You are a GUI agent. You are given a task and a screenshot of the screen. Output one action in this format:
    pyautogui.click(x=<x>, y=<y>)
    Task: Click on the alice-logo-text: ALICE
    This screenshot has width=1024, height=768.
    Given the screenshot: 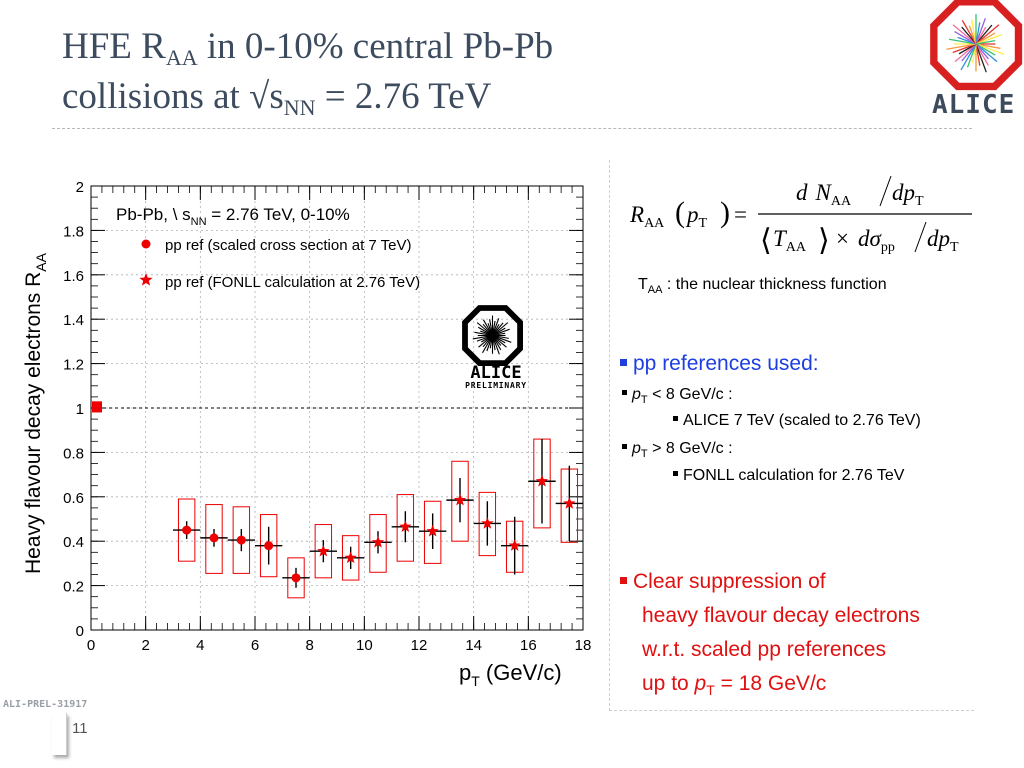 What is the action you would take?
    pyautogui.click(x=974, y=105)
    